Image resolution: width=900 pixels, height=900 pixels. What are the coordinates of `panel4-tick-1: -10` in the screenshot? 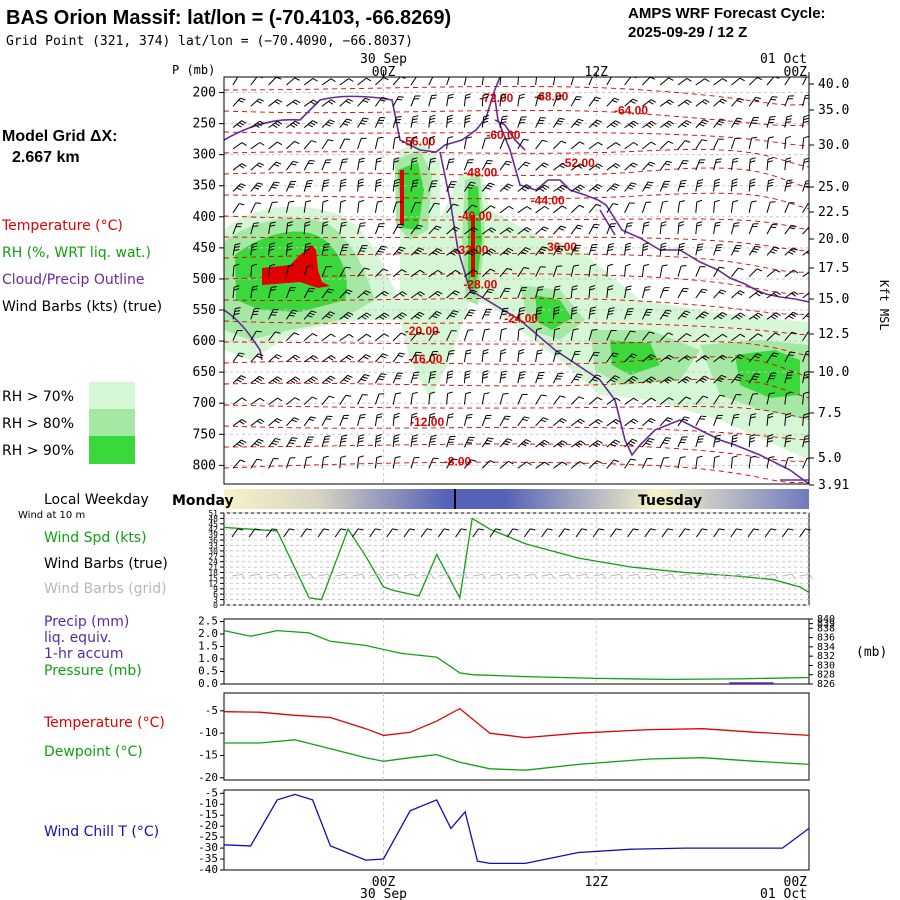 It's located at (208, 803).